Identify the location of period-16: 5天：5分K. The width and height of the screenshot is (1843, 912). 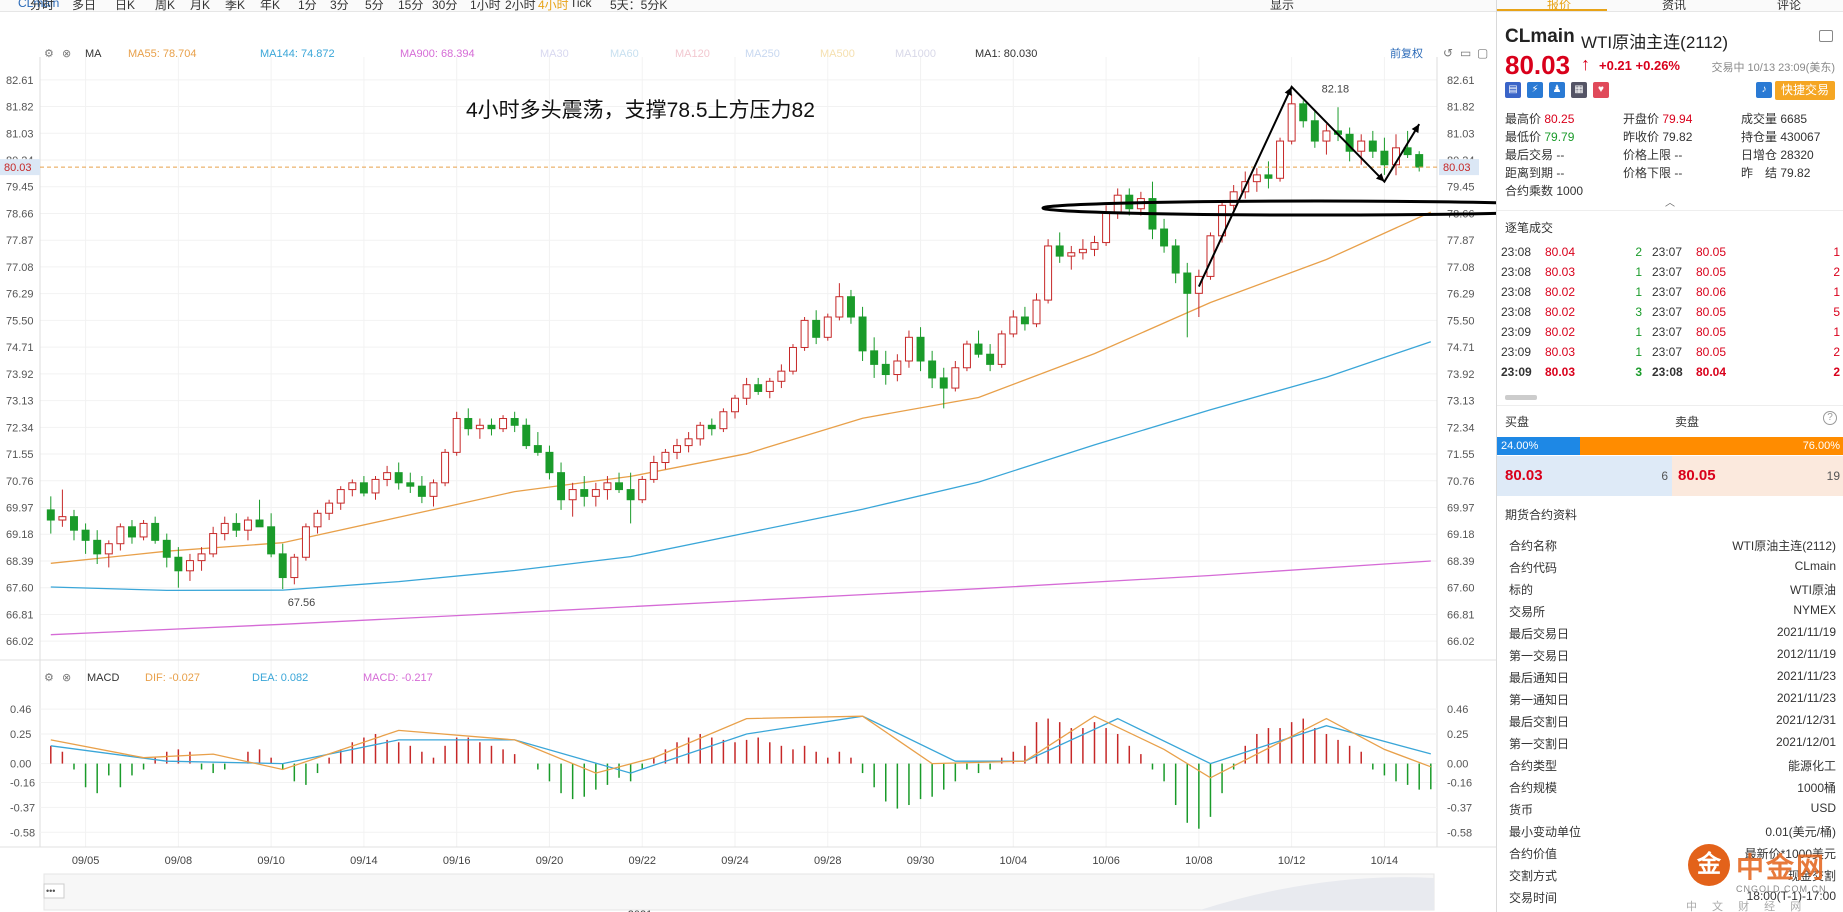
(639, 6).